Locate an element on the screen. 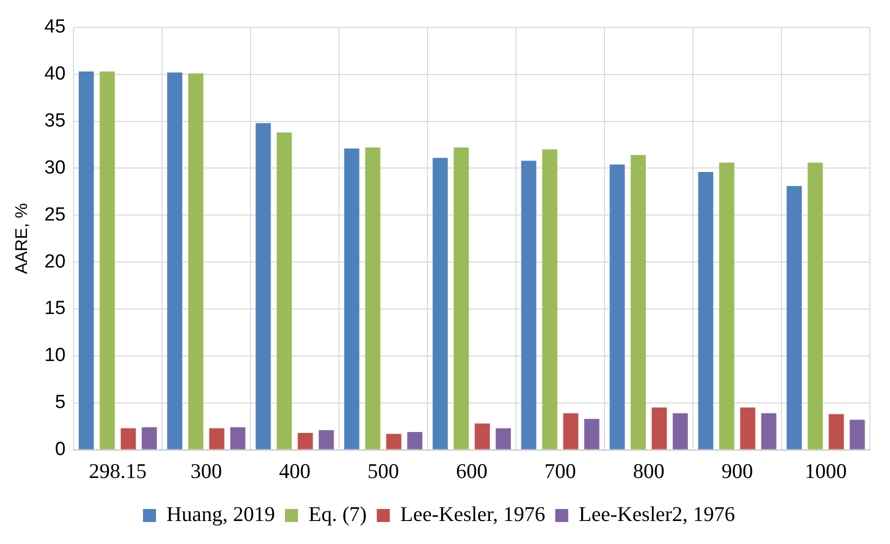 Image resolution: width=890 pixels, height=544 pixels. y-tick-label: 25 is located at coordinates (55, 215).